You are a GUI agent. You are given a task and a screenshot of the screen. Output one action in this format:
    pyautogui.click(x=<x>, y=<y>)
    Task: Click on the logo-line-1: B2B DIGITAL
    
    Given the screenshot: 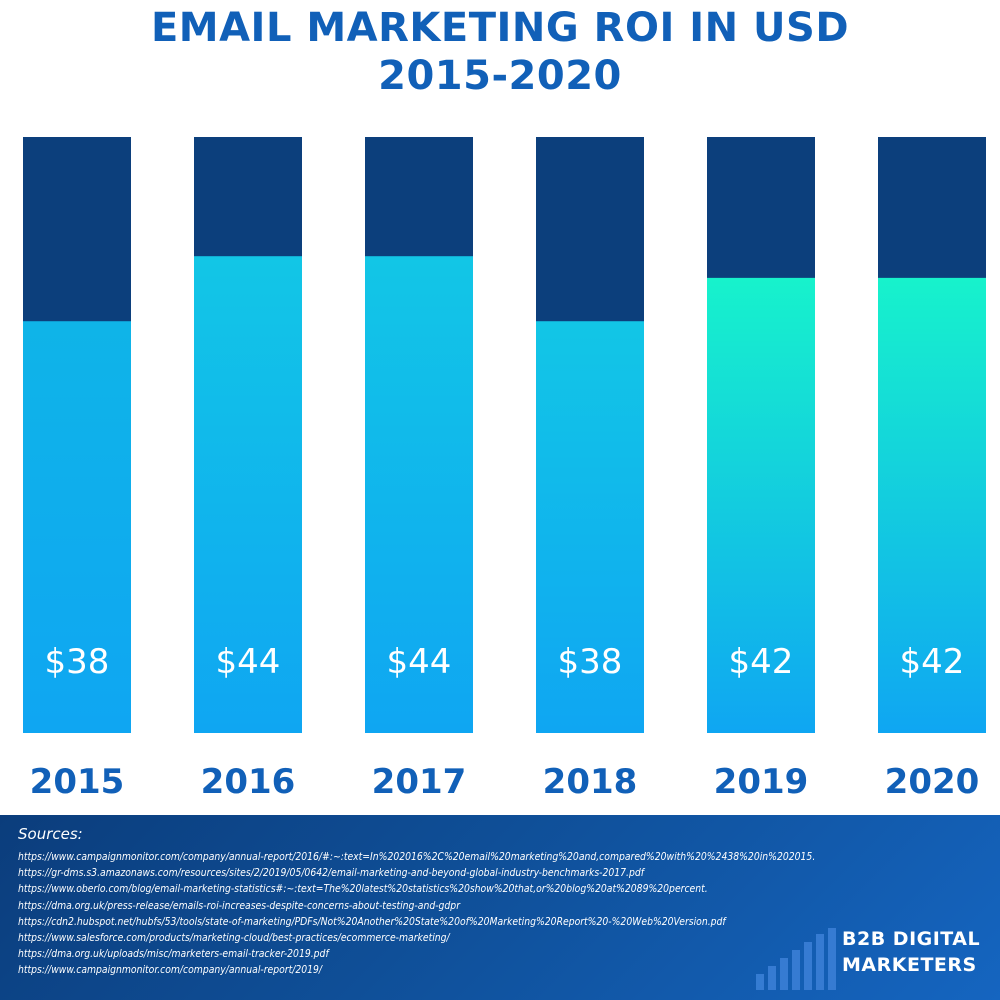 What is the action you would take?
    pyautogui.click(x=911, y=939)
    